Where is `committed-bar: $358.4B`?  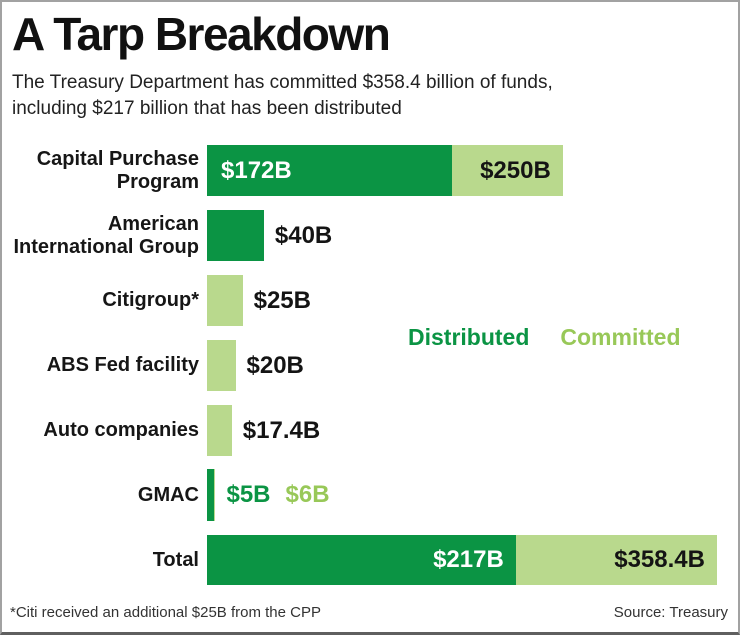 committed-bar: $358.4B is located at coordinates (616, 560).